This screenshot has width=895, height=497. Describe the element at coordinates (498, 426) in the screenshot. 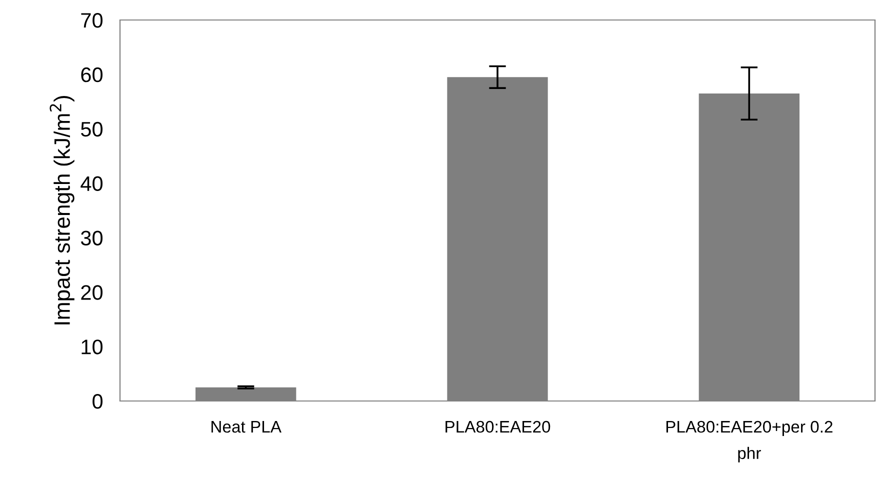

I see `x-tick-label: PLA80:EAE20` at that location.